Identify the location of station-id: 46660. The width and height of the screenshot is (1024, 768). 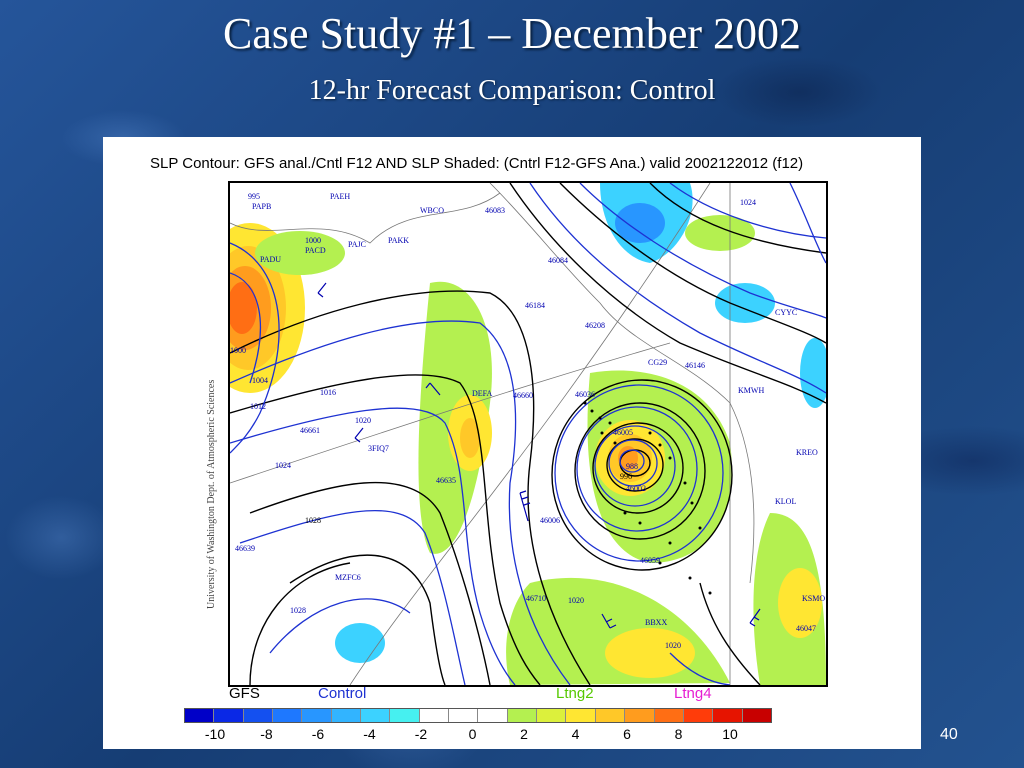
(523, 395).